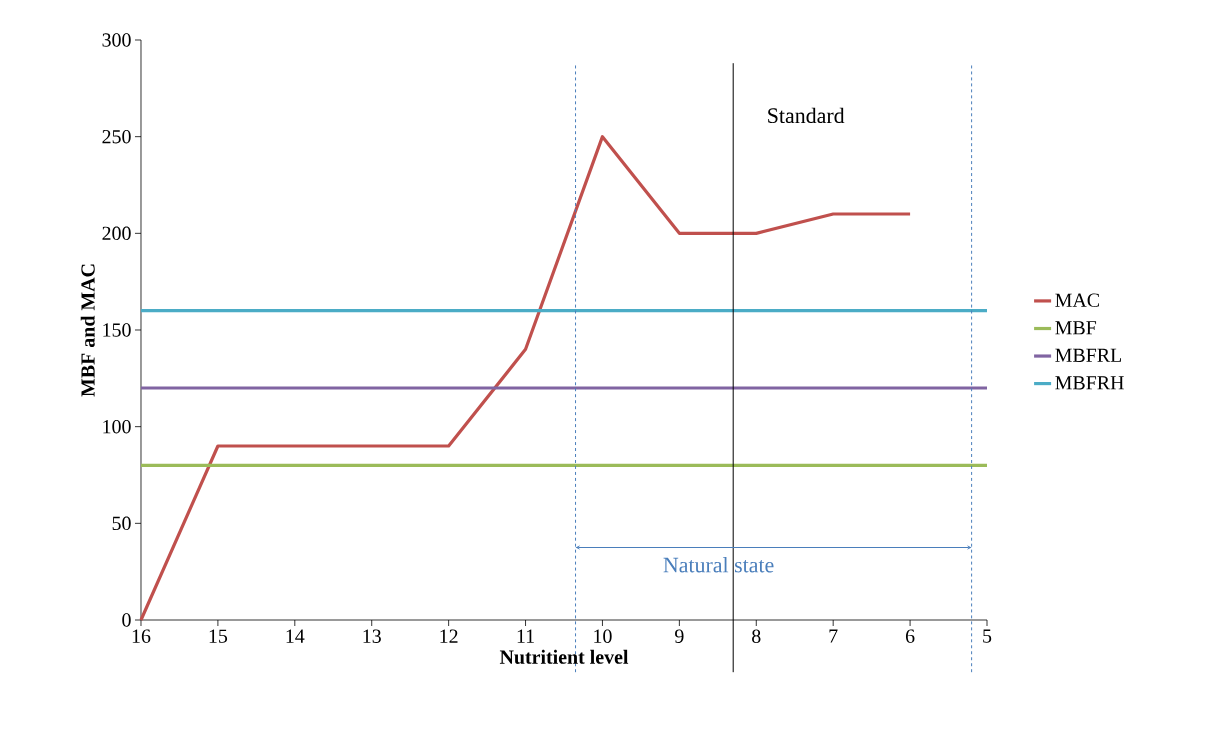 This screenshot has height=731, width=1206. What do you see at coordinates (117, 330) in the screenshot?
I see `y-tick-label: 150` at bounding box center [117, 330].